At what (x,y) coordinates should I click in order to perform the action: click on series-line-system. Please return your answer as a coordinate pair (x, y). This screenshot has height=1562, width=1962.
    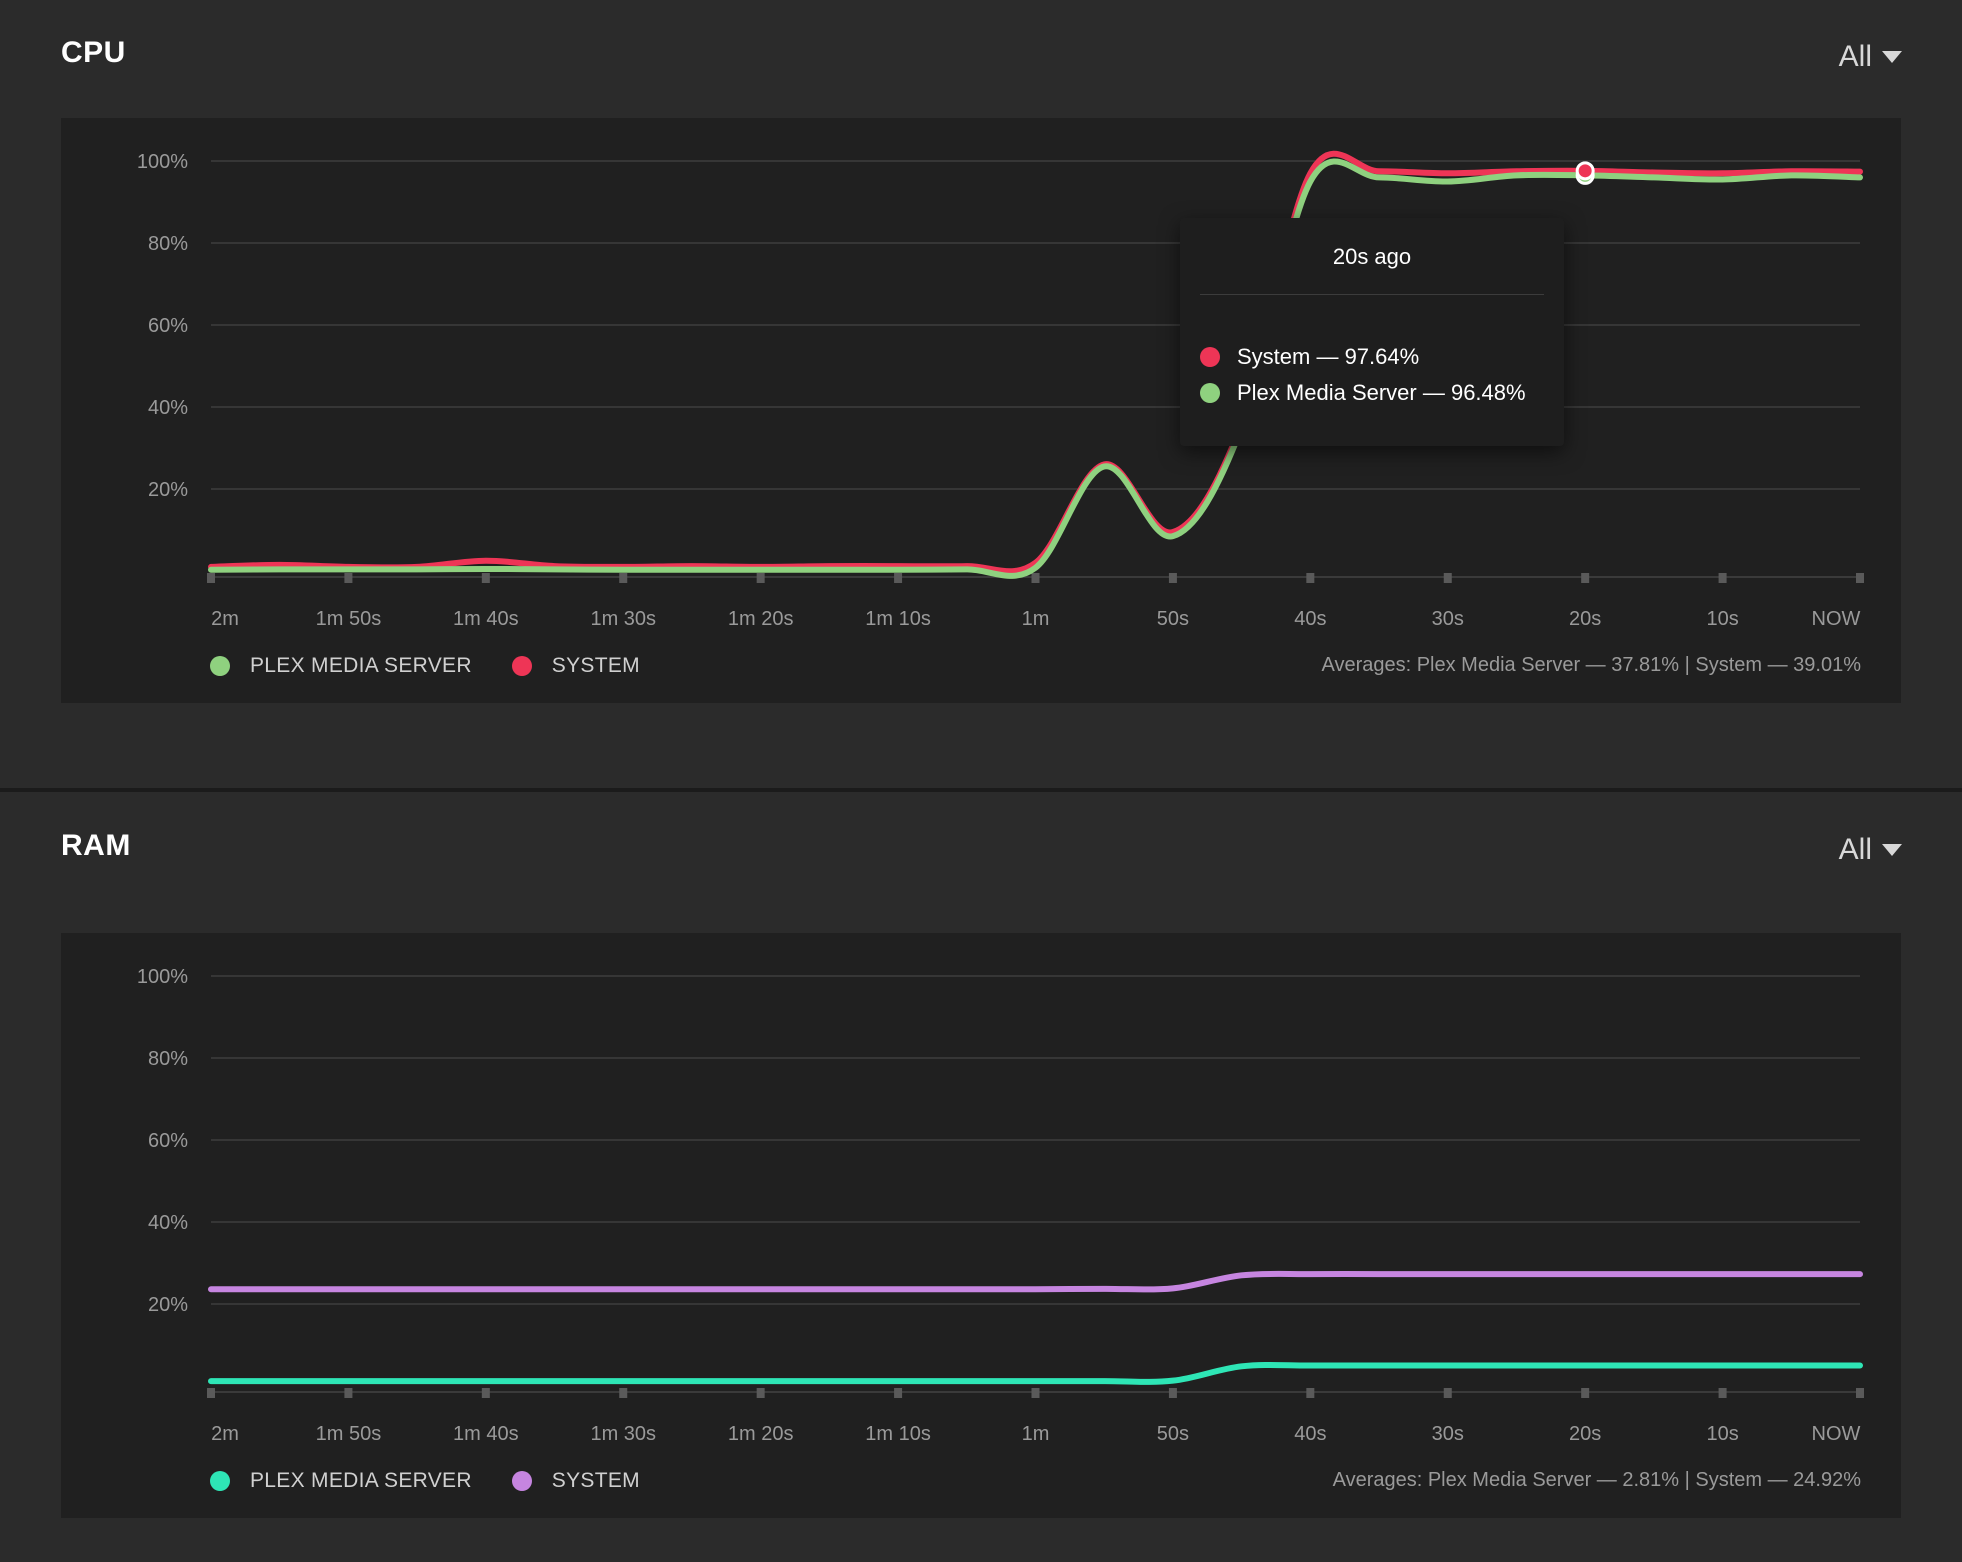
    Looking at the image, I should click on (1035, 1281).